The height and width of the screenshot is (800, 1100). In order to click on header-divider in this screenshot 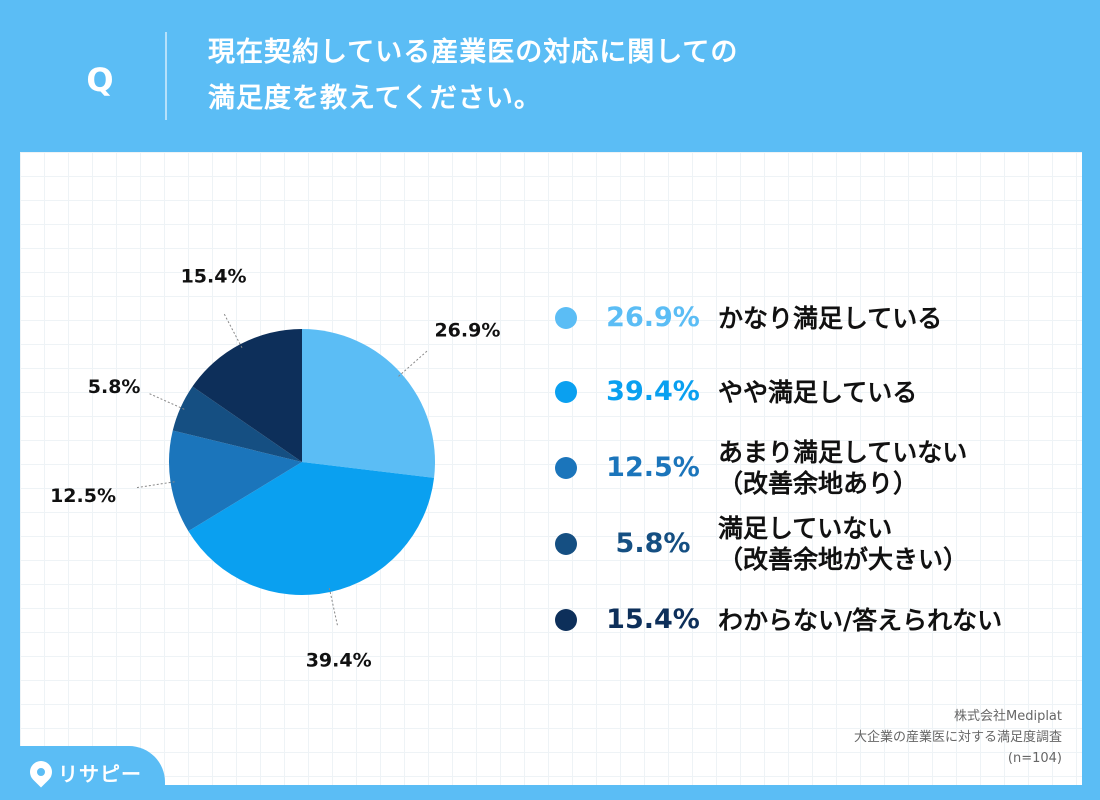, I will do `click(166, 76)`.